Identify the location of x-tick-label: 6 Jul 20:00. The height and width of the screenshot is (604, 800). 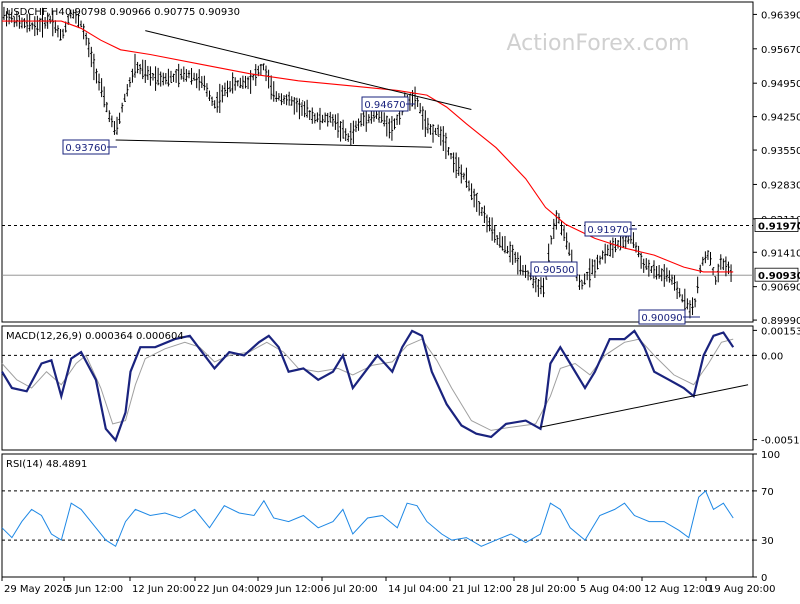
(351, 589).